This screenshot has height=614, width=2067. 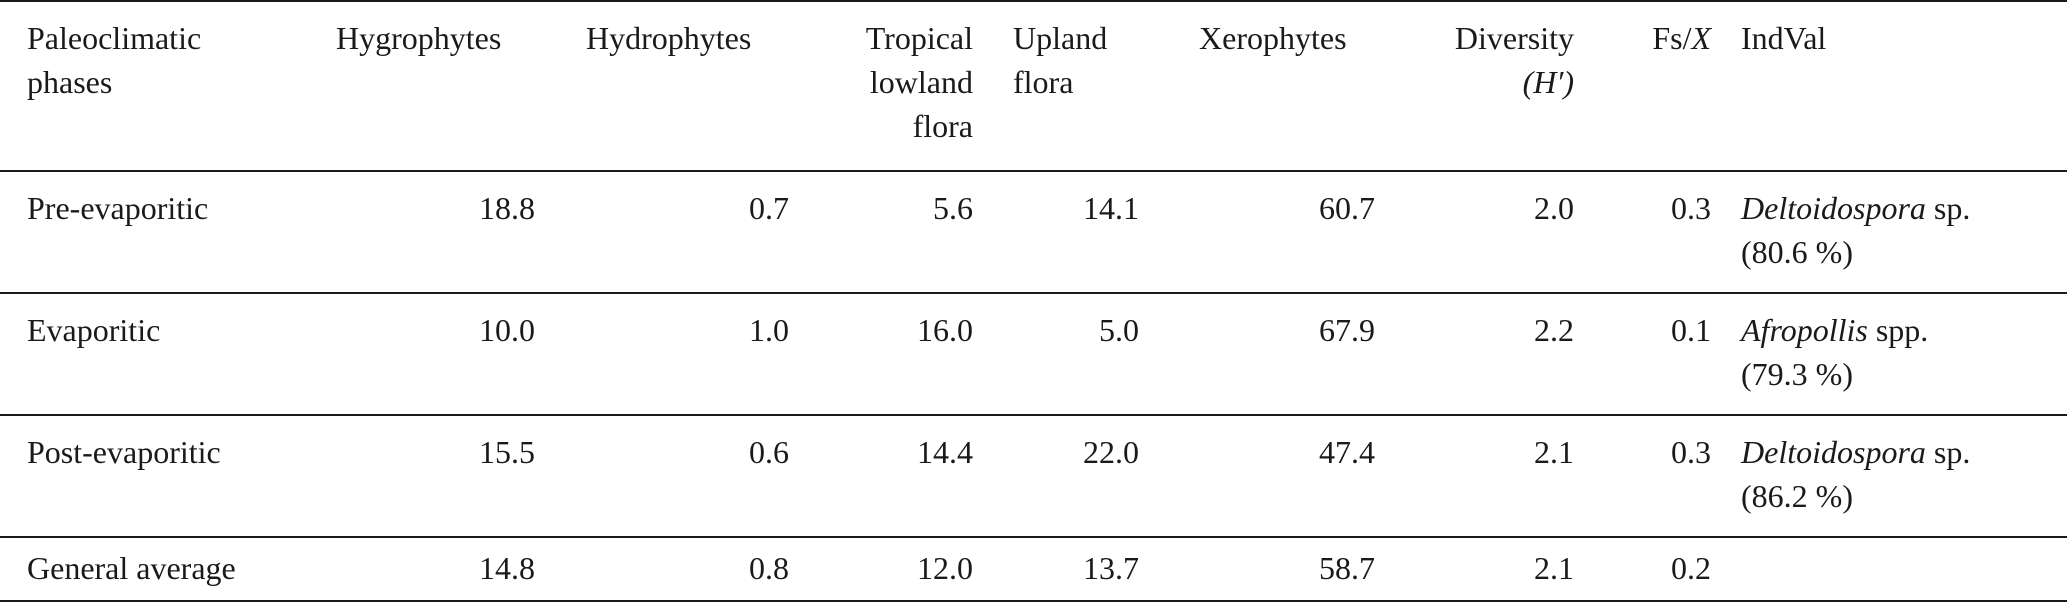 What do you see at coordinates (769, 568) in the screenshot?
I see `cell-hydrophytes: 0.8` at bounding box center [769, 568].